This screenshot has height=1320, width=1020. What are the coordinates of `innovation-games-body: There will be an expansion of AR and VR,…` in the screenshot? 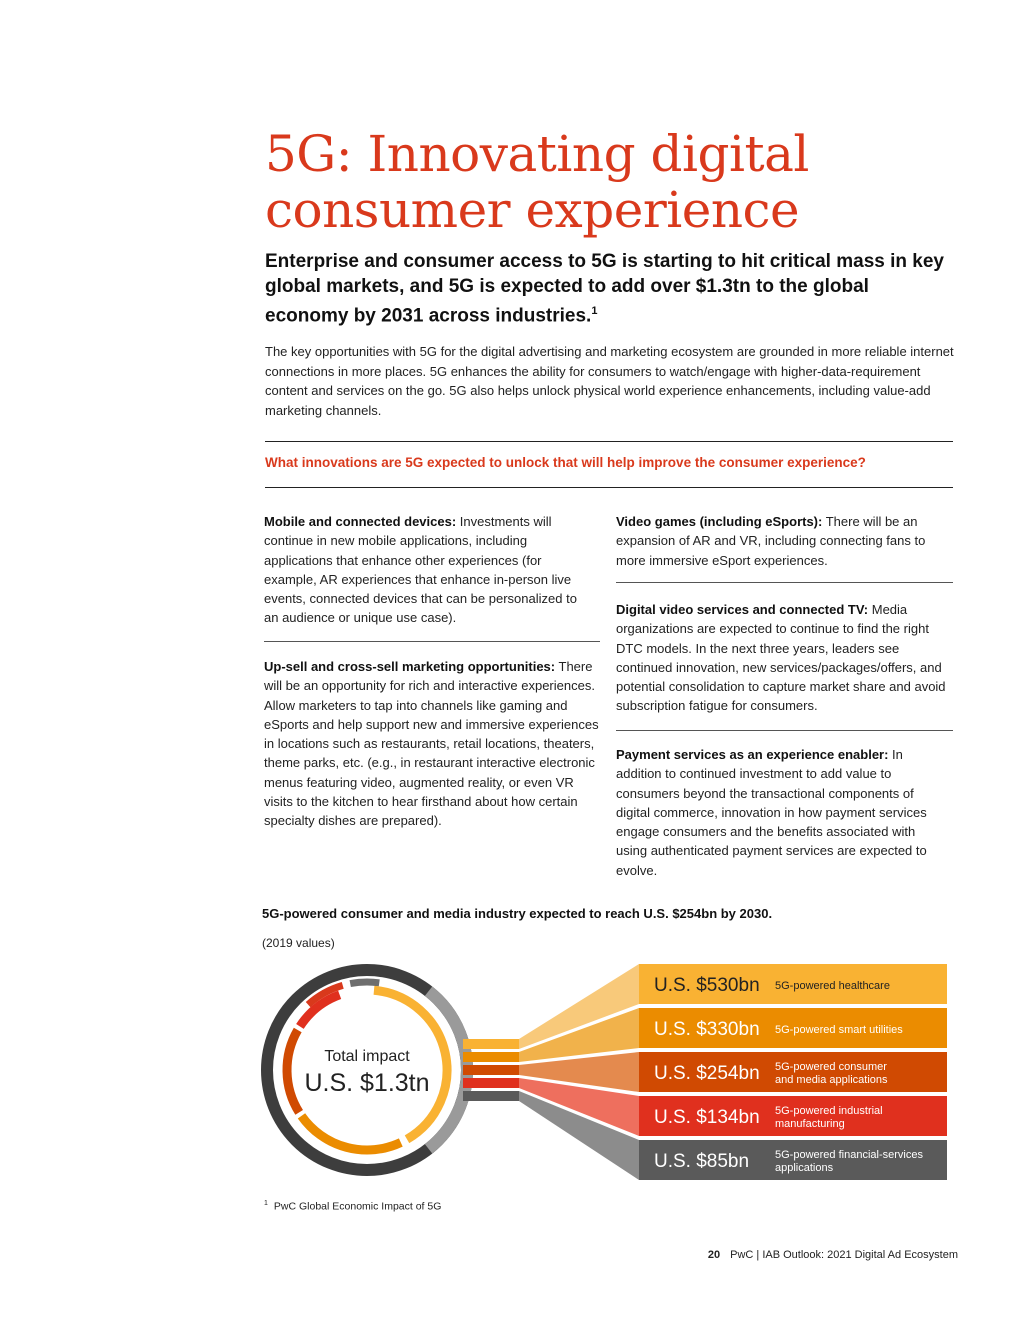 It's located at (771, 541).